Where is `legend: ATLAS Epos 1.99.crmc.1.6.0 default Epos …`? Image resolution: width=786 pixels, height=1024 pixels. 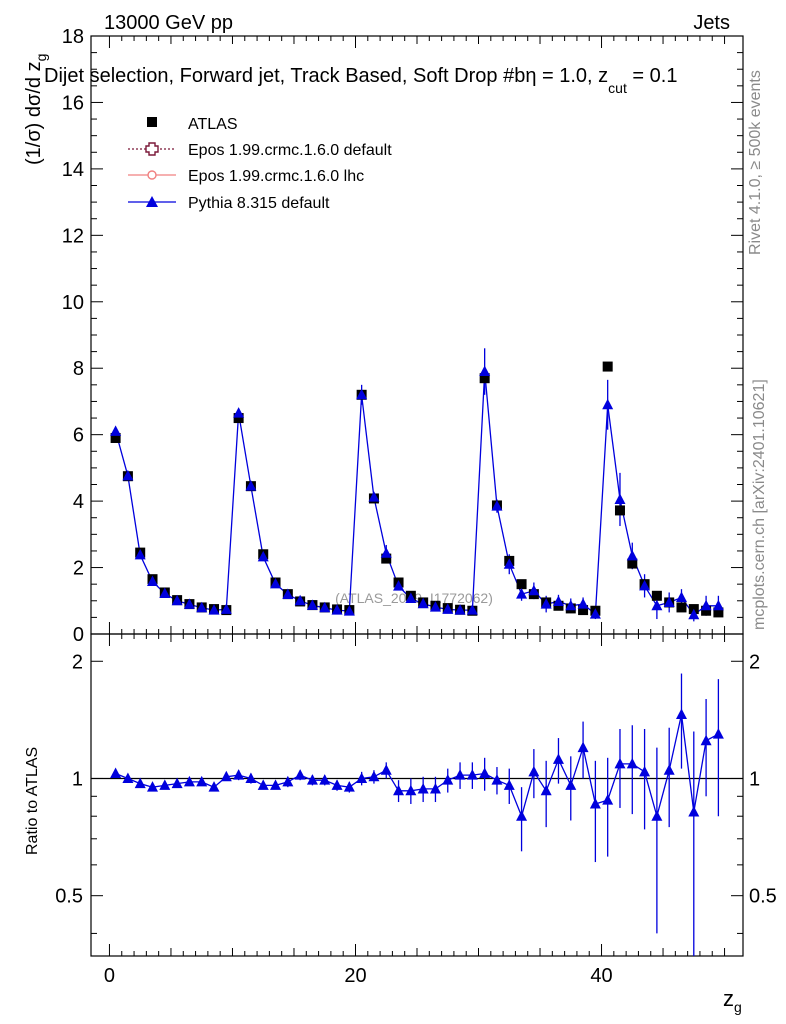
legend: ATLAS Epos 1.99.crmc.1.6.0 default Epos … is located at coordinates (260, 164).